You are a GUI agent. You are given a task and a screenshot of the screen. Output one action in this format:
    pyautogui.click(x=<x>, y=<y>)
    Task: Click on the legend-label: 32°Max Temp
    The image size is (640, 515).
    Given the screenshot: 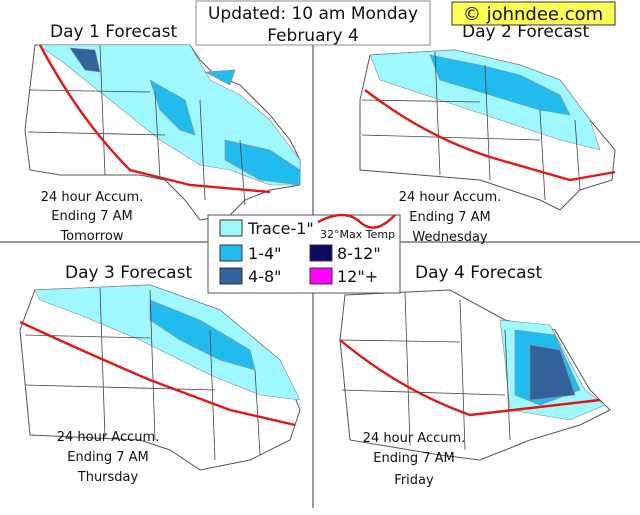 What is the action you would take?
    pyautogui.click(x=357, y=234)
    